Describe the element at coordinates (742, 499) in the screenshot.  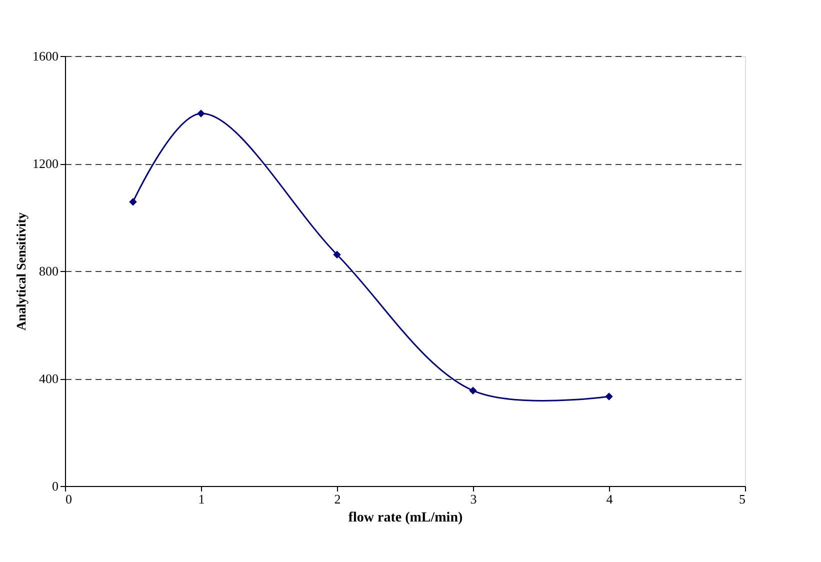
I see `x-tick-label: 5` at that location.